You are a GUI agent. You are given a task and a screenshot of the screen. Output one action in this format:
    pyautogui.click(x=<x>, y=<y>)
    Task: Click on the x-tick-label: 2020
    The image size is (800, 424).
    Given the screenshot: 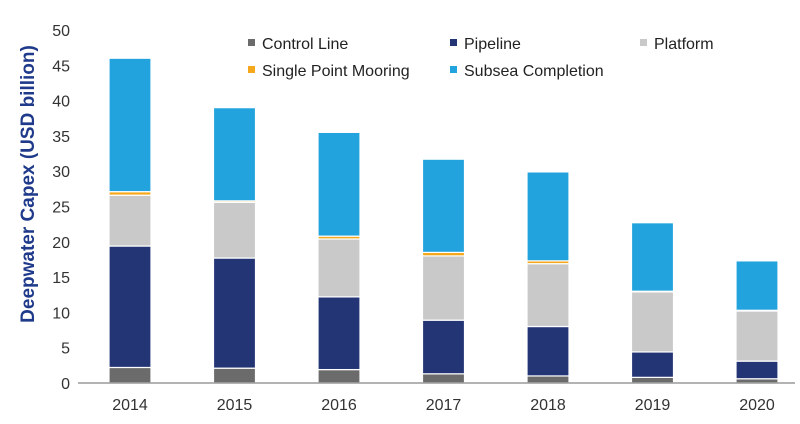 What is the action you would take?
    pyautogui.click(x=757, y=405)
    